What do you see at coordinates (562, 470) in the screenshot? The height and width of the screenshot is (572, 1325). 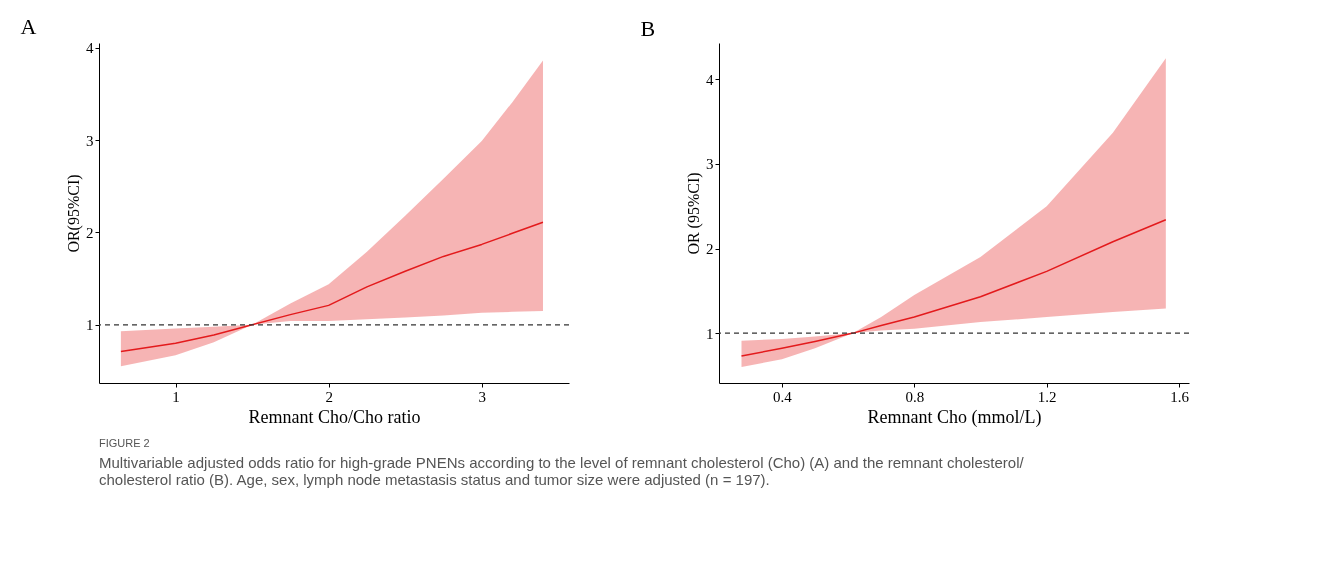 I see `text: Multivariable adjusted odds ratio for high-grade PNENs according to the level of remnant cholesterol (Cho) (A) and the remnant cholesterol/ cholesterol ratio (B). Age, sex, lymph node metastasis status and tumor size were adjusted (n = 197).` at bounding box center [562, 470].